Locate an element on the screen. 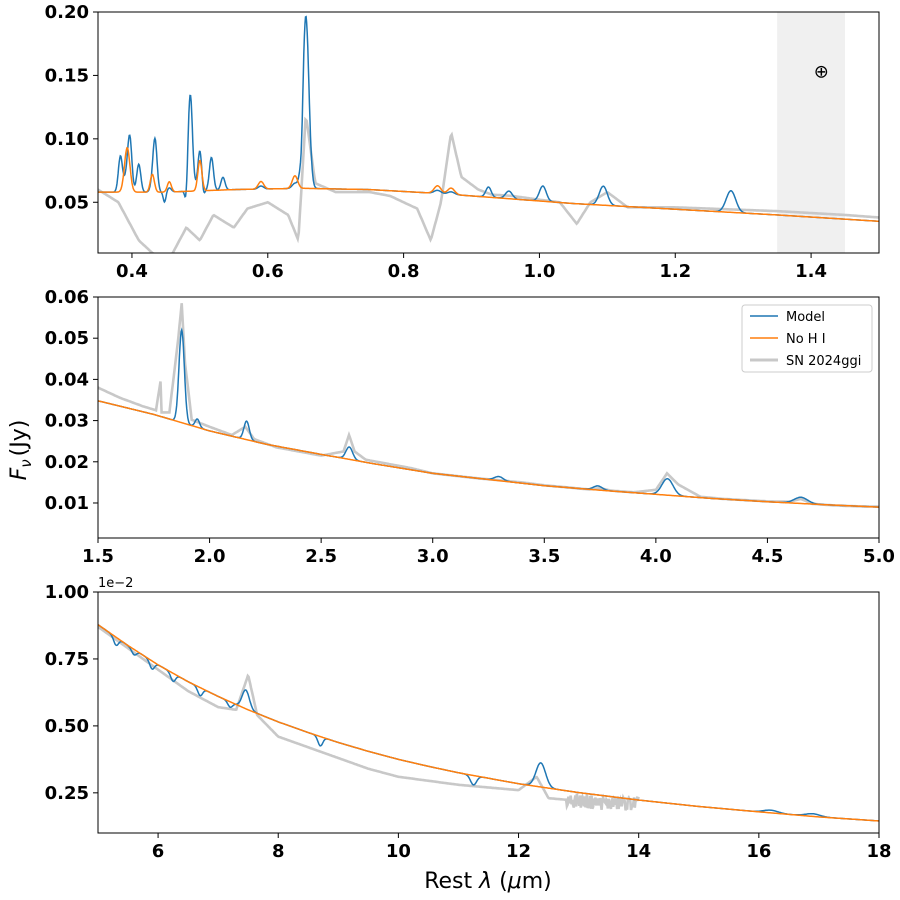 This screenshot has width=900, height=900. y-tick-label: 0.03 is located at coordinates (67, 421).